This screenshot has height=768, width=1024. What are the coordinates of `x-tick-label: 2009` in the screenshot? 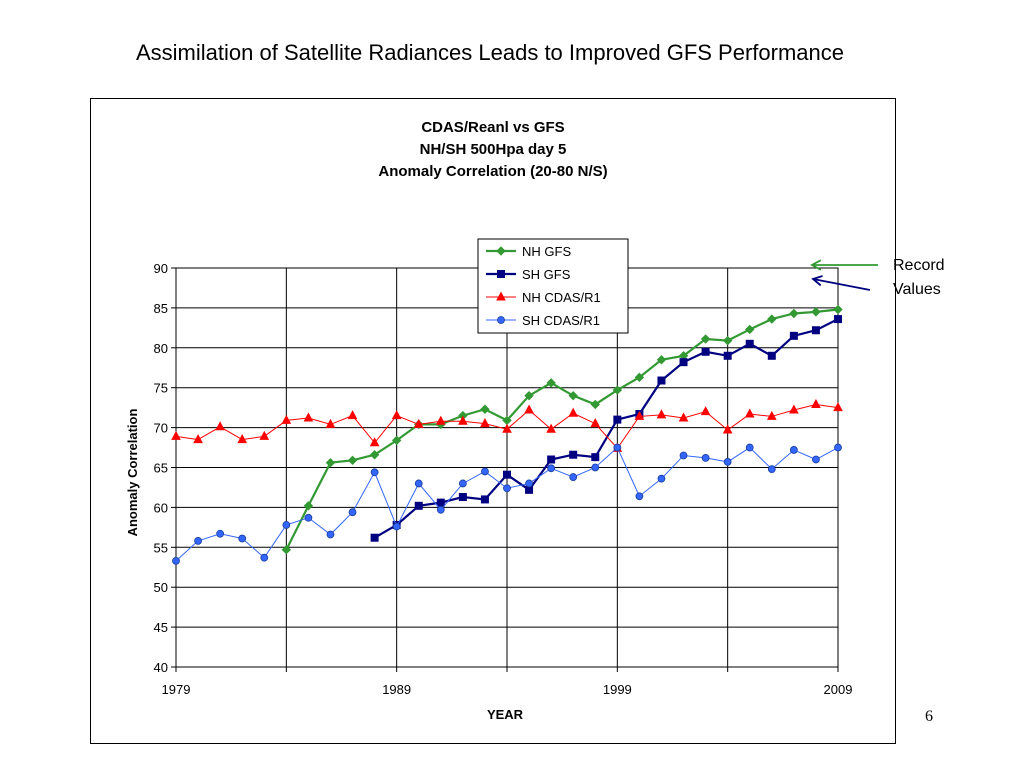 It's located at (838, 689).